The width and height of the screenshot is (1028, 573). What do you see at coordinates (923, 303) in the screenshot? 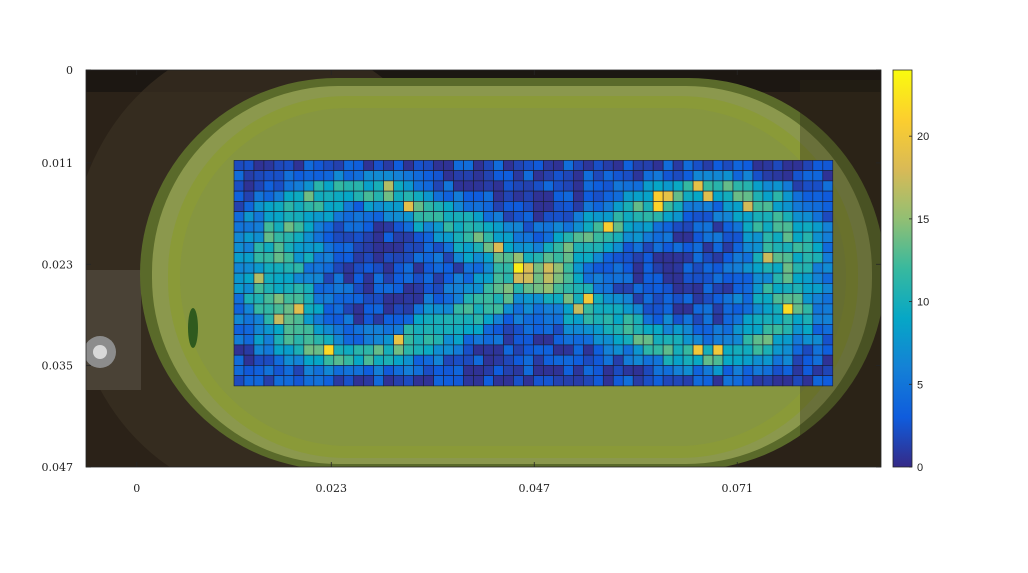
I see `colorbar-tick-label: 10` at bounding box center [923, 303].